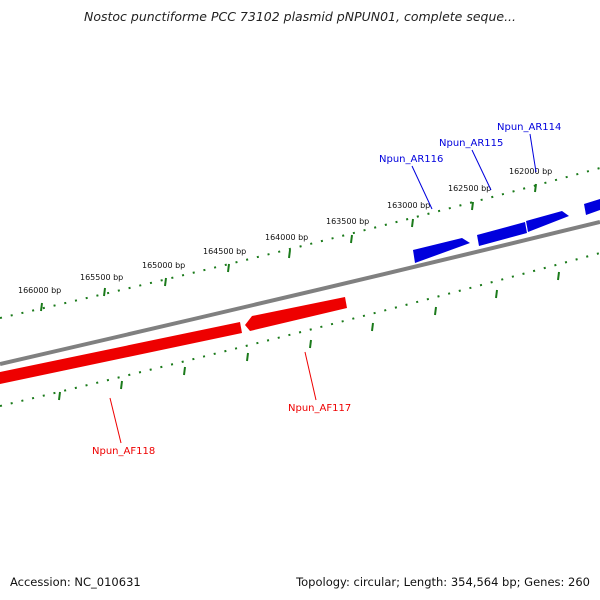 The image size is (600, 600). What do you see at coordinates (530, 171) in the screenshot?
I see `tick-label: 162000 bp` at bounding box center [530, 171].